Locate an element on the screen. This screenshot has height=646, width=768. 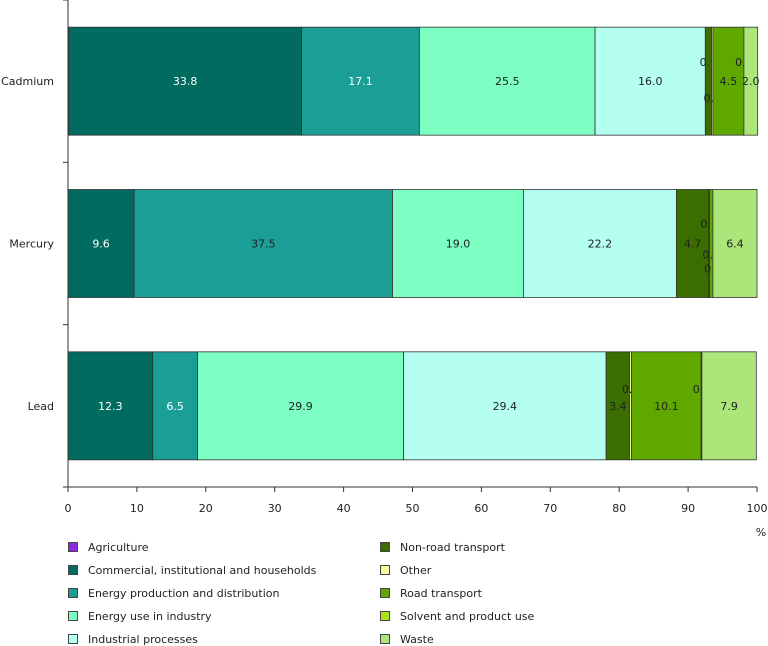
legend-item: Solvent and product use is located at coordinates (457, 616).